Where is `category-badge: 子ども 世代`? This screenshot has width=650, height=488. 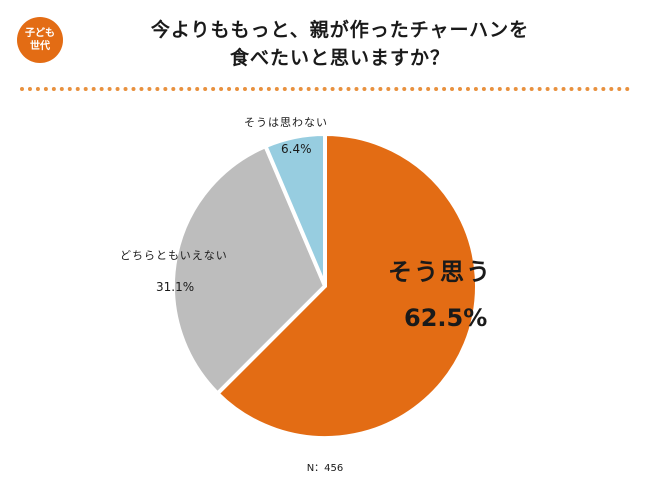 category-badge: 子ども 世代 is located at coordinates (40, 40).